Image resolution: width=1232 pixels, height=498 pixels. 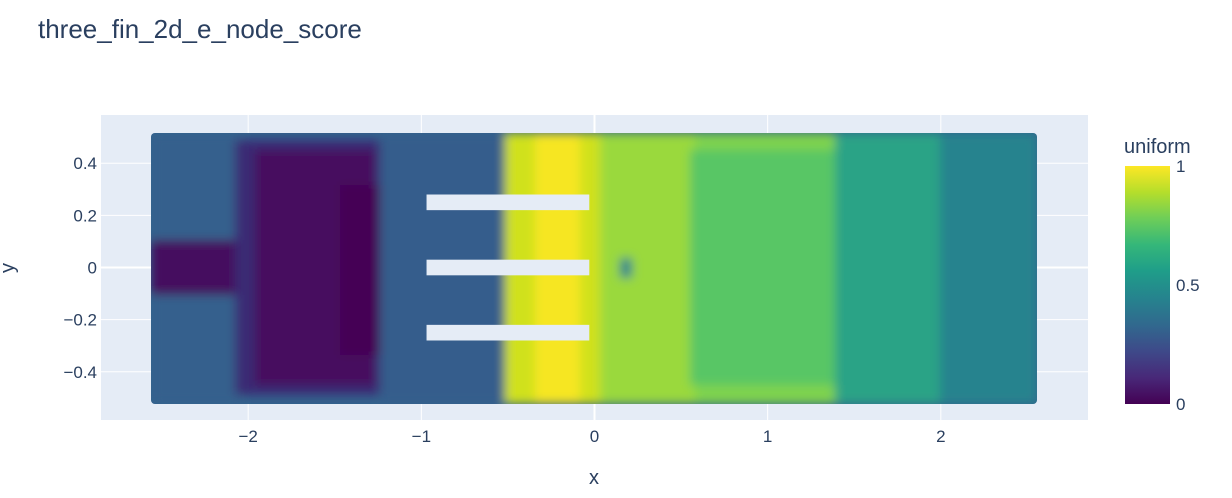 I want to click on x-tick-label: 2, so click(x=940, y=436).